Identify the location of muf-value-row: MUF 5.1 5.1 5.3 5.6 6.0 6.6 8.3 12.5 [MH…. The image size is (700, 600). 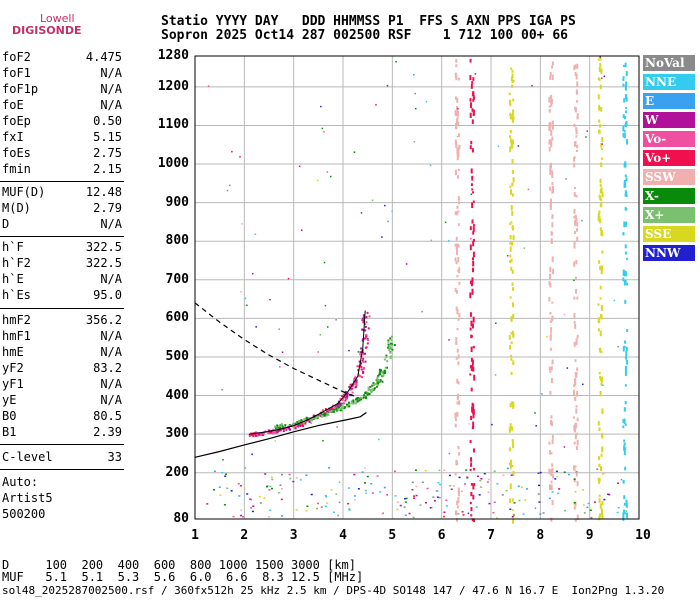
(183, 577).